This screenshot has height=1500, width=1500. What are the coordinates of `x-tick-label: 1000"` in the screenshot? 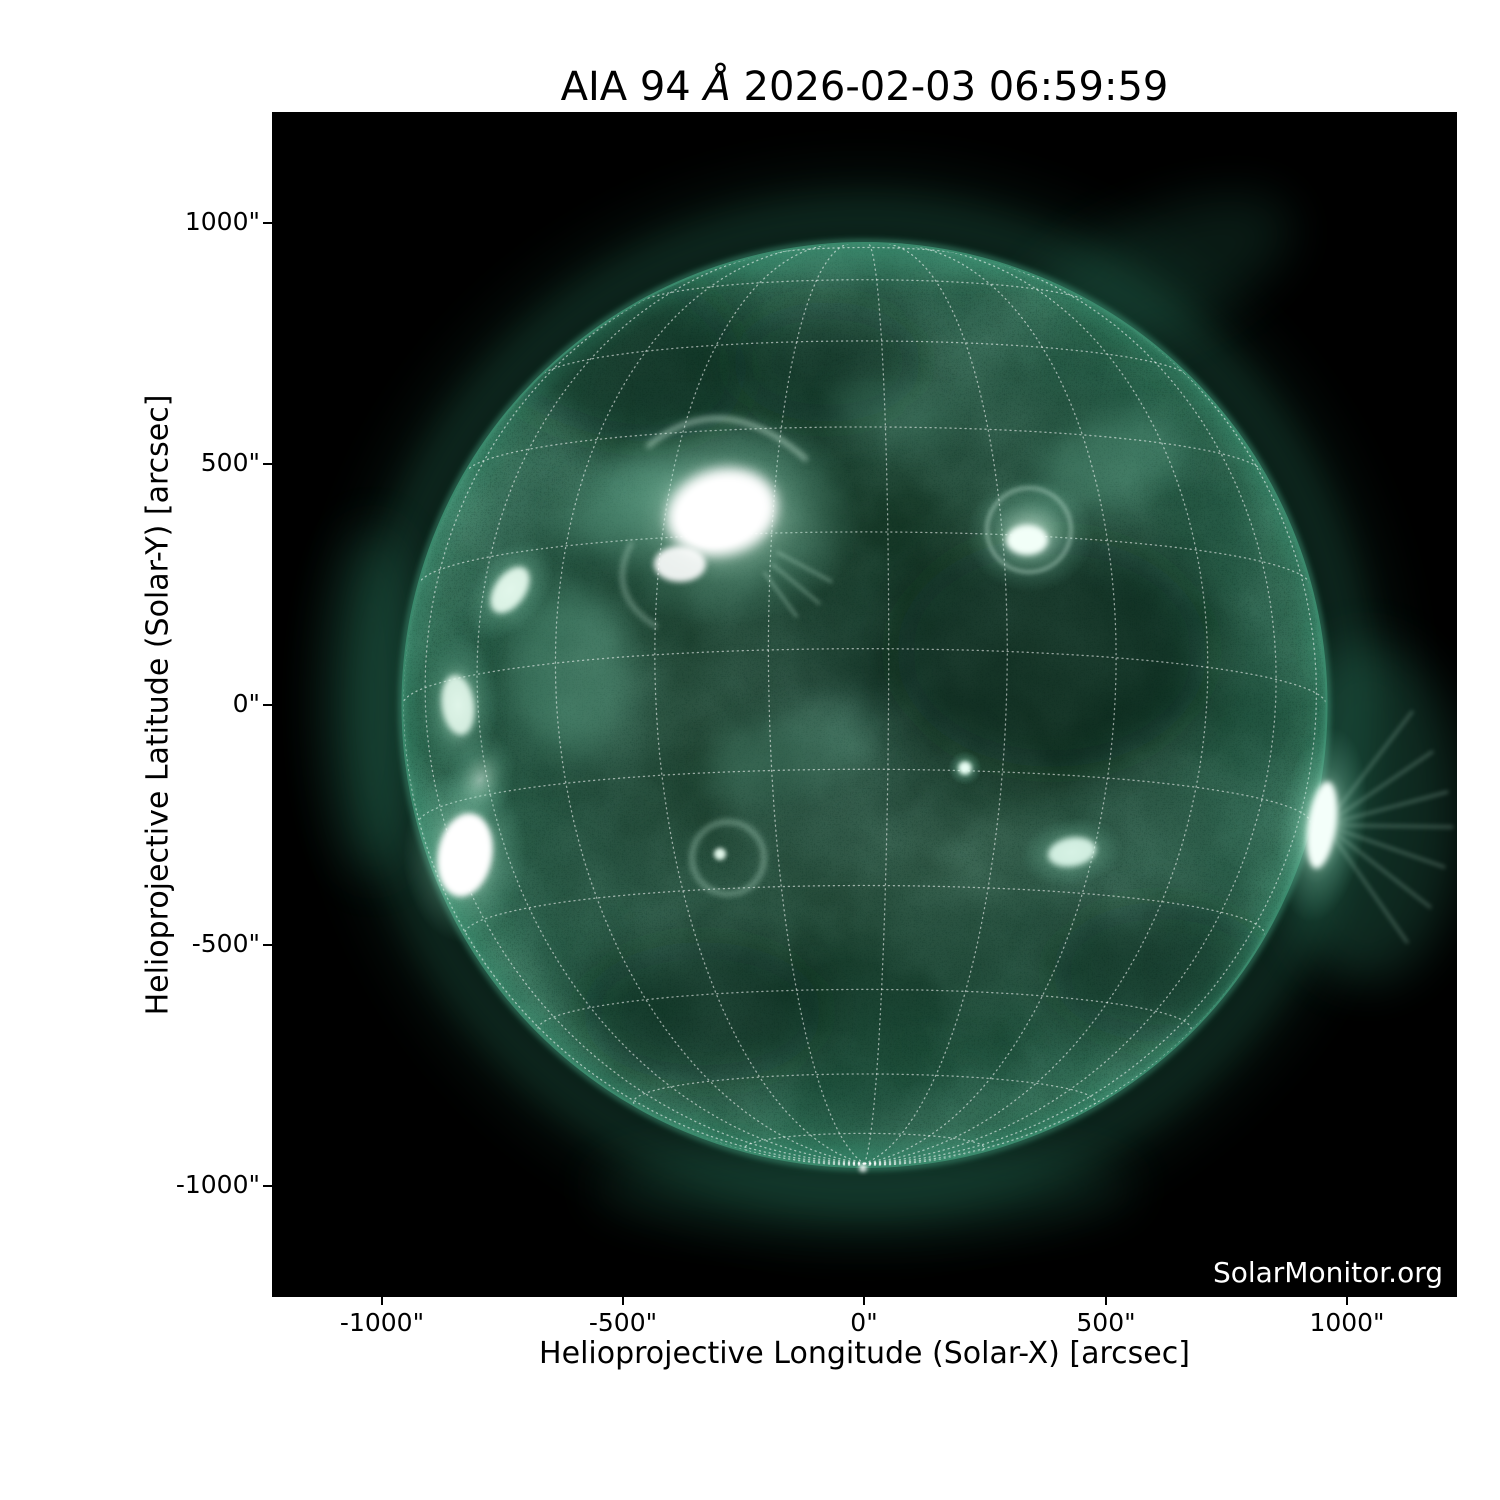 It's located at (1347, 1322).